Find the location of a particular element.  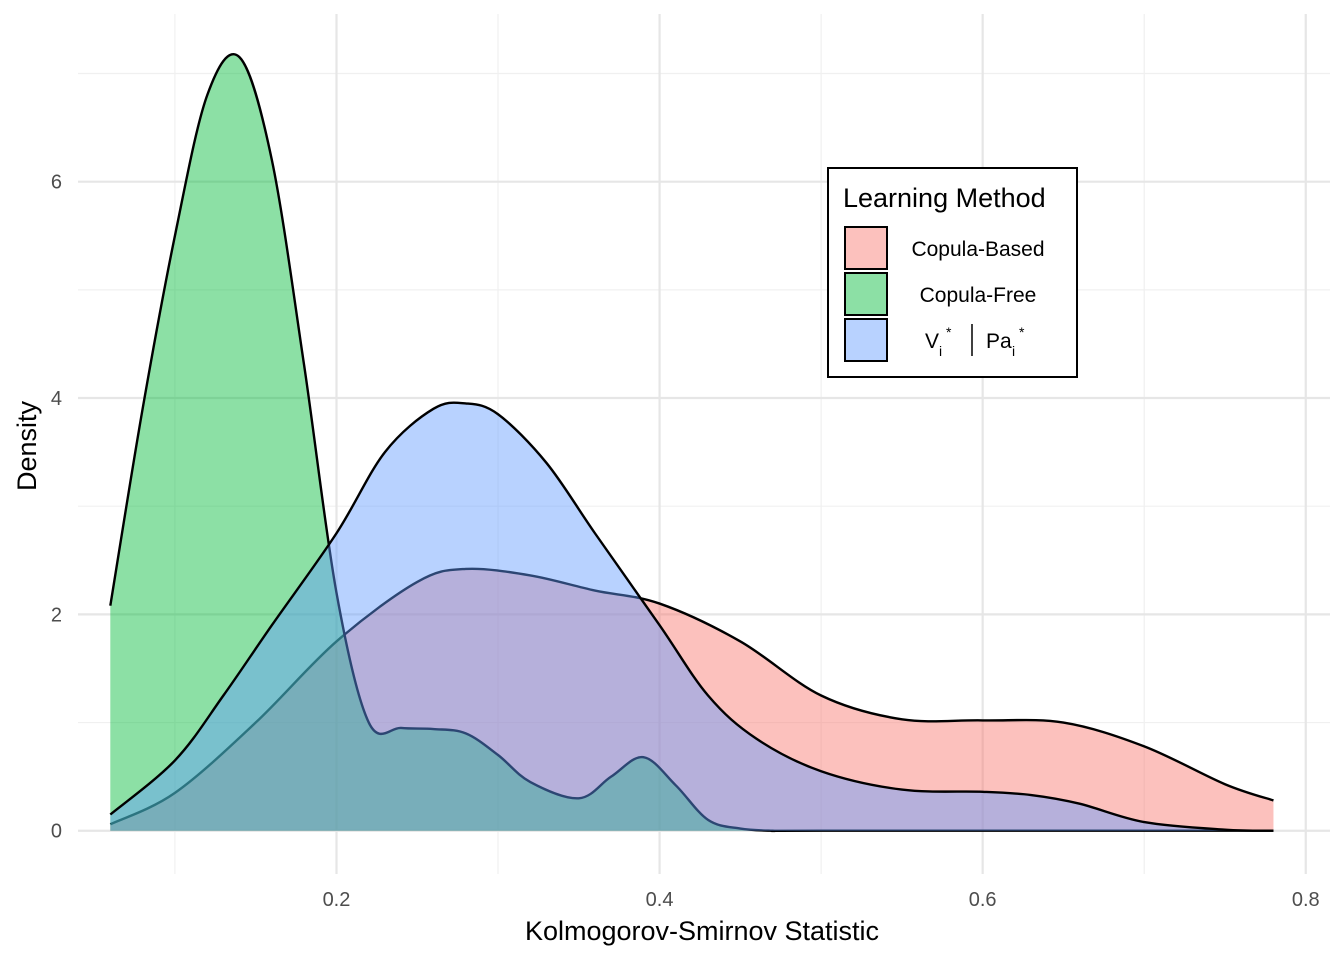

legend-label-v-sub: i is located at coordinates (940, 351).